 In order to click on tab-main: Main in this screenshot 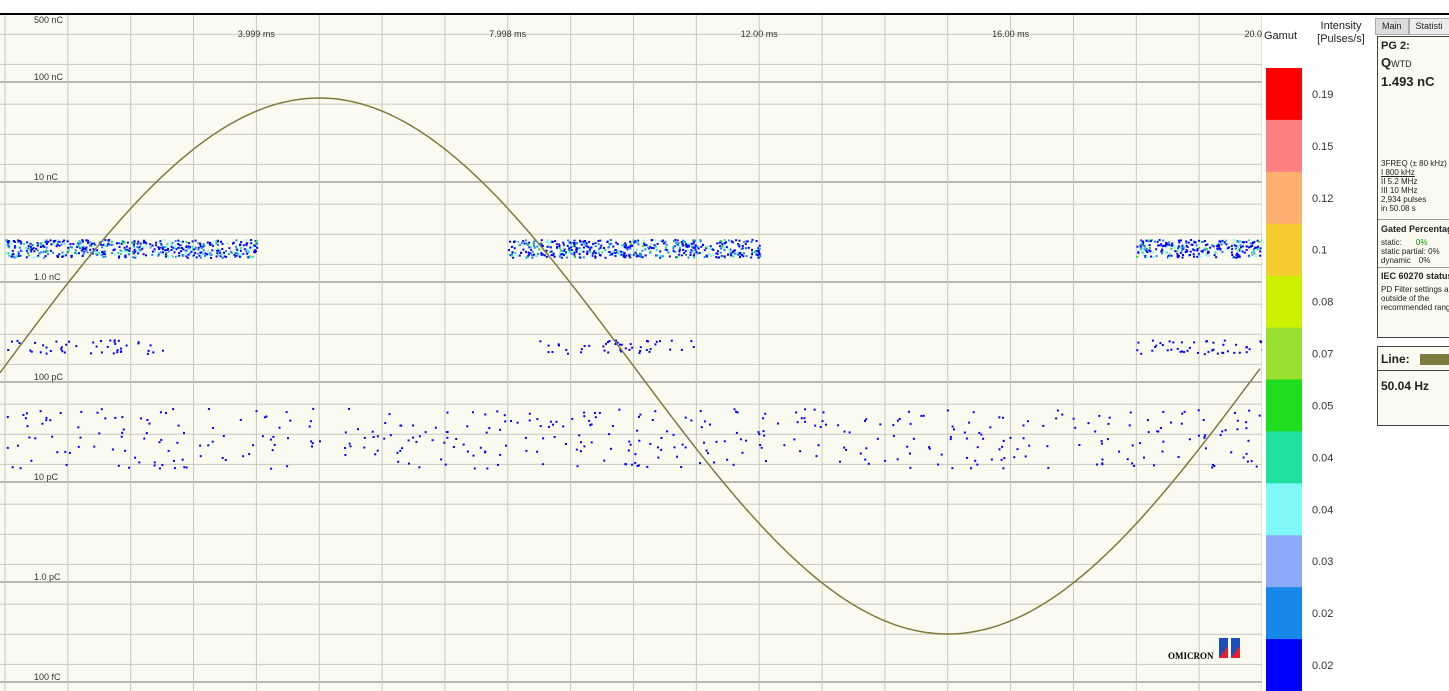, I will do `click(1392, 26)`.